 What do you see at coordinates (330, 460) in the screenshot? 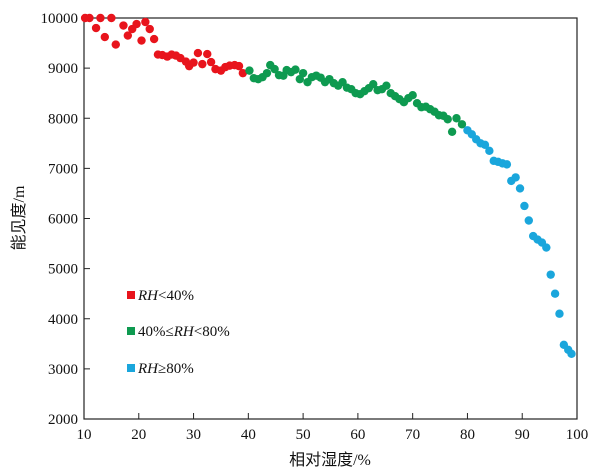
I see `x-axis-title: 相对湿度/%` at bounding box center [330, 460].